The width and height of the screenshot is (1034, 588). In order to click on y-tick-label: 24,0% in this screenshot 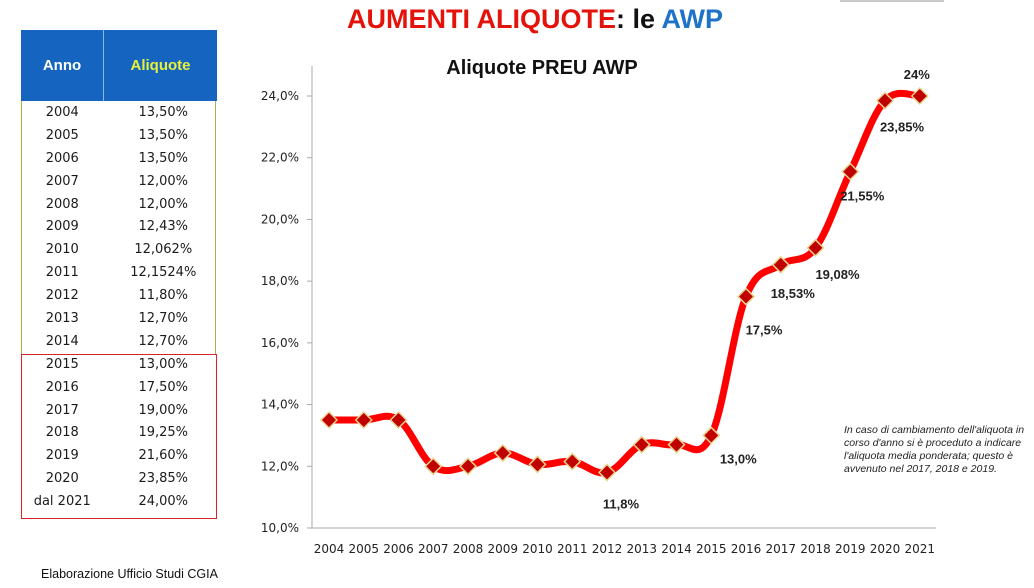, I will do `click(280, 96)`.